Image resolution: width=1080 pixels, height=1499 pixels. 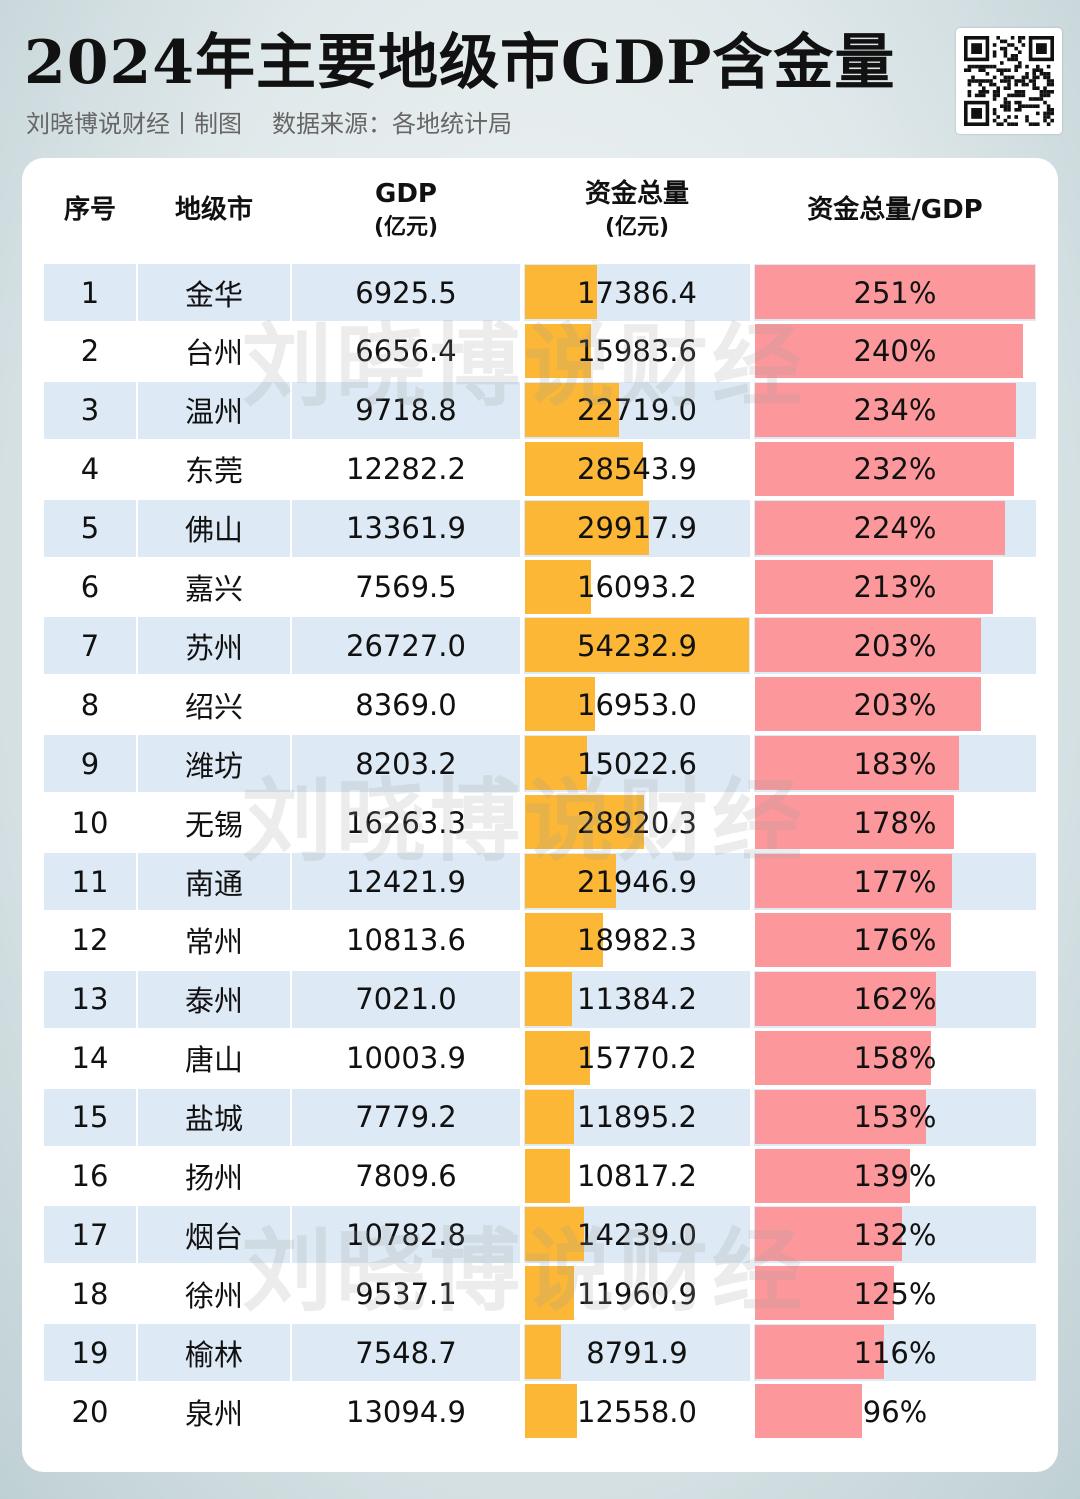 I want to click on cell-city: 东莞, so click(x=213, y=471).